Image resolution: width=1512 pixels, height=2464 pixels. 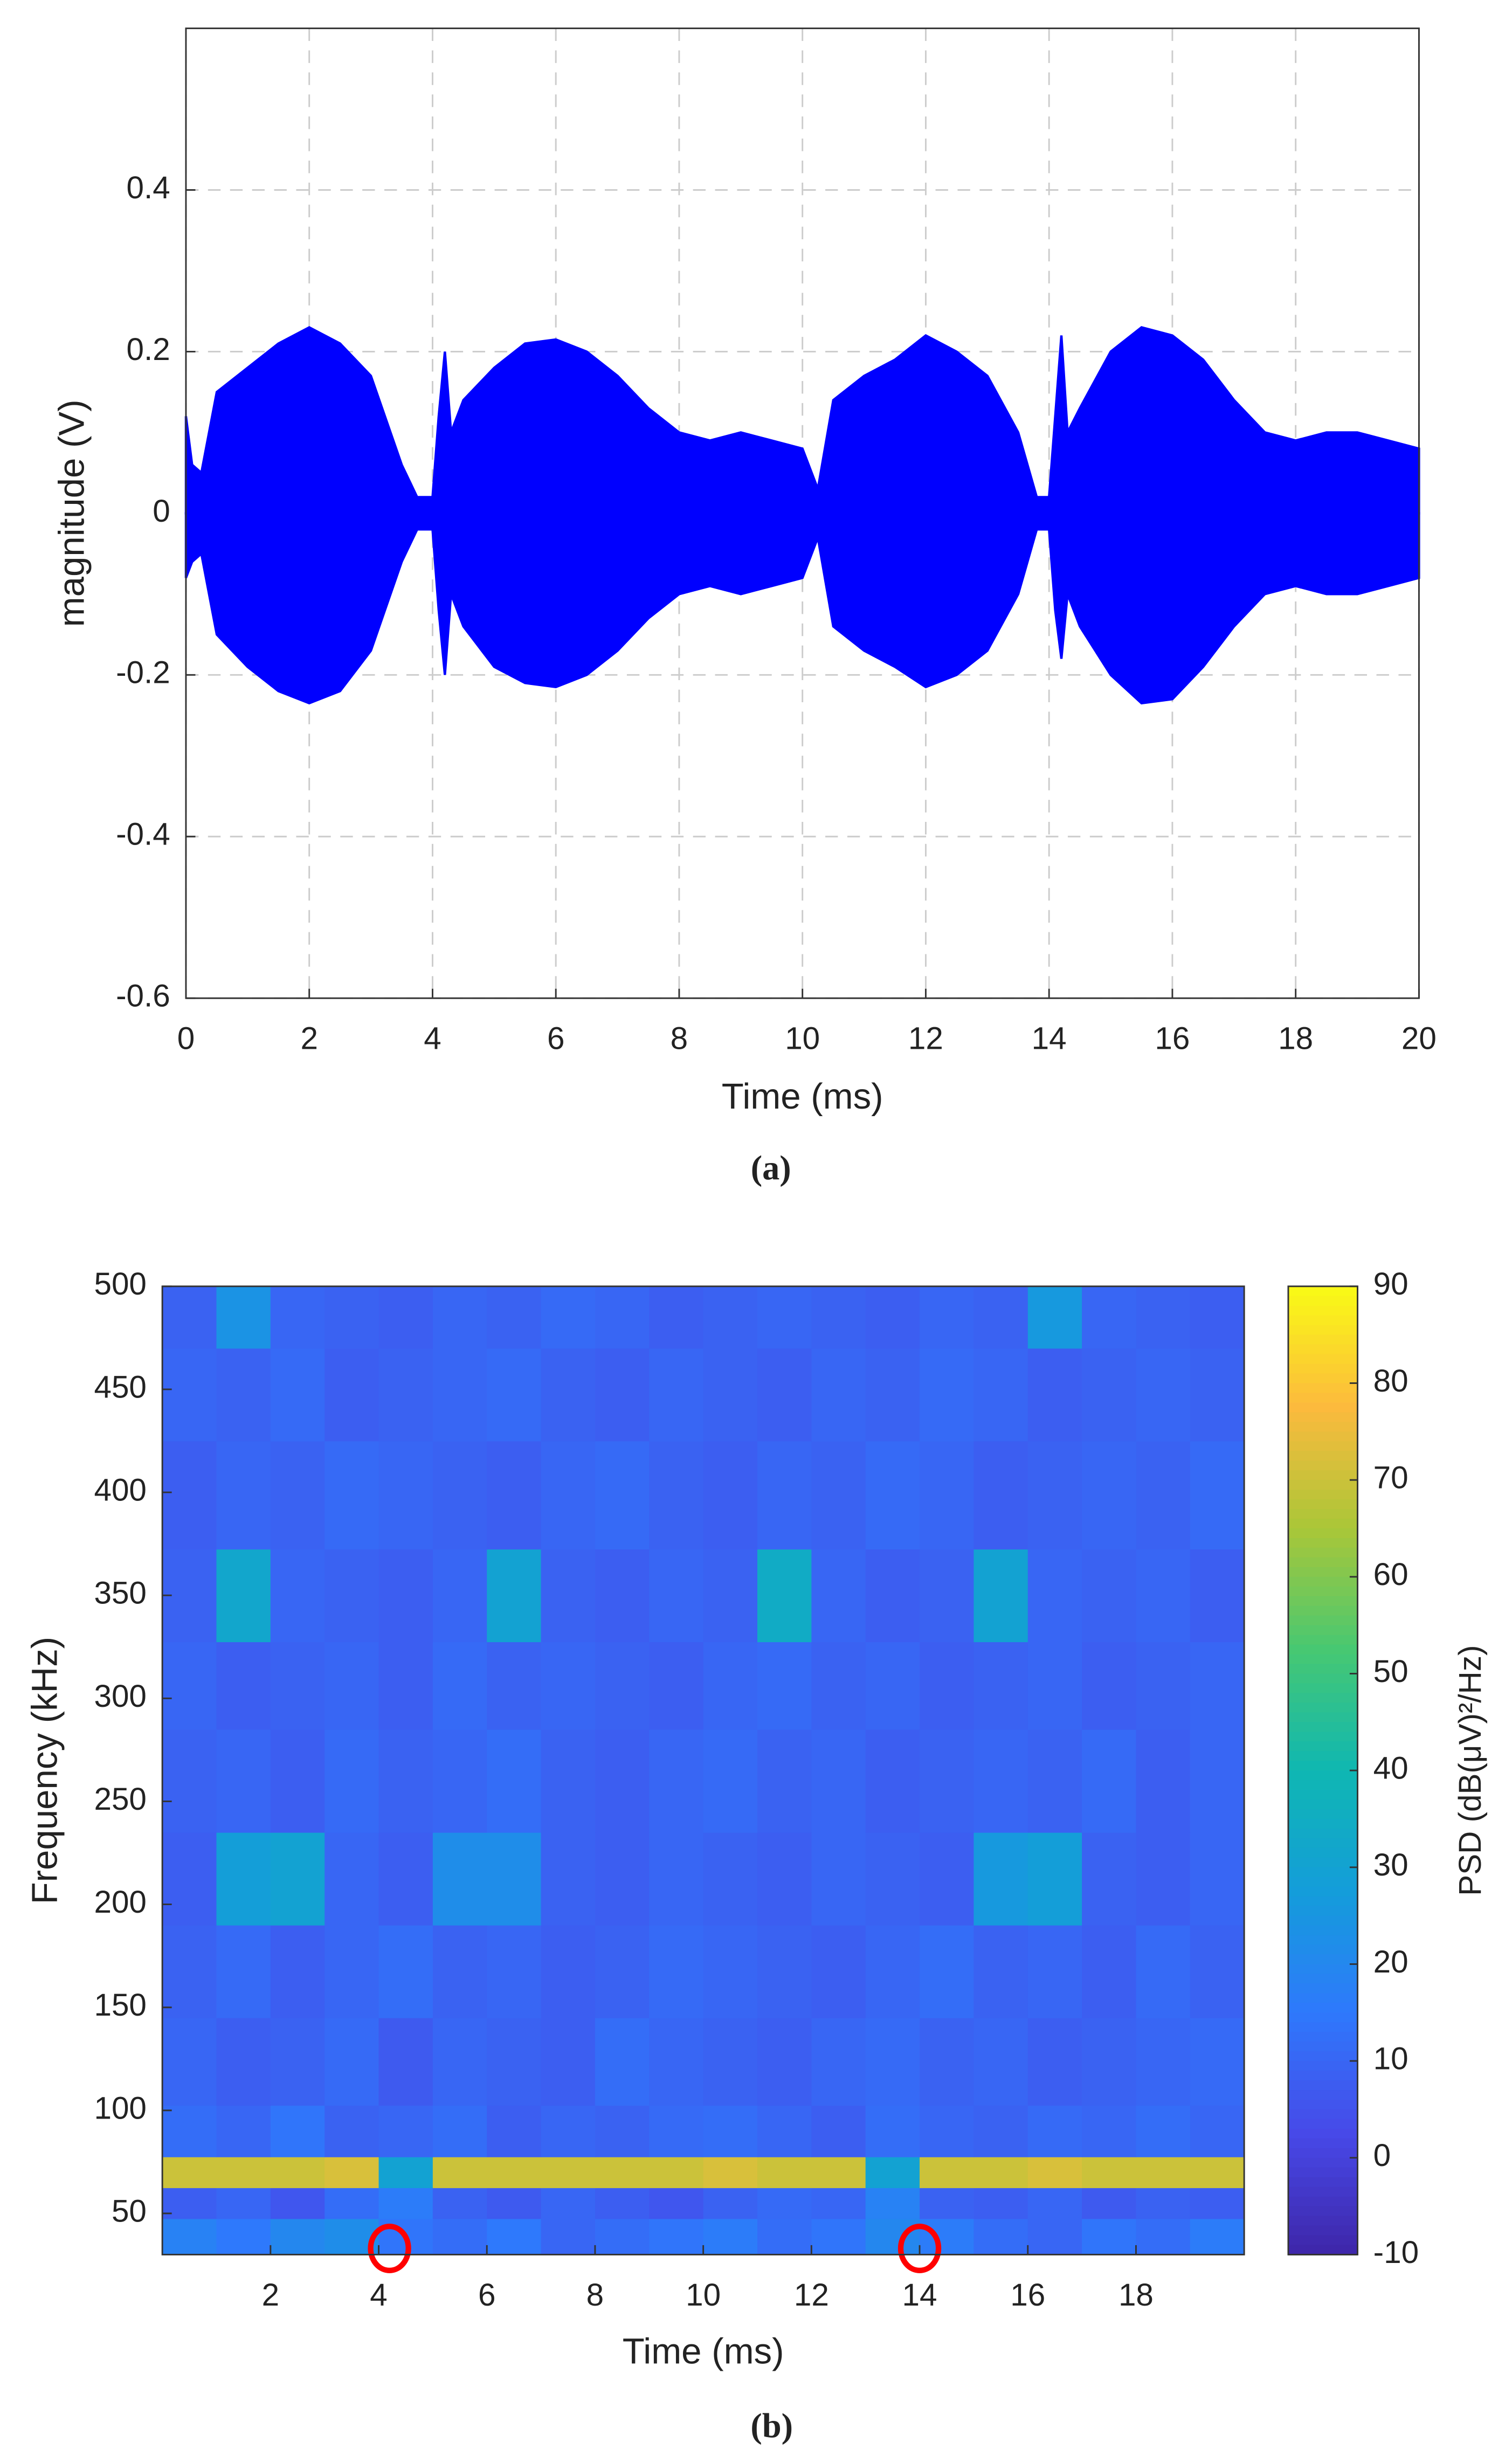 I want to click on y-tick-label: -0.2, so click(x=143, y=673).